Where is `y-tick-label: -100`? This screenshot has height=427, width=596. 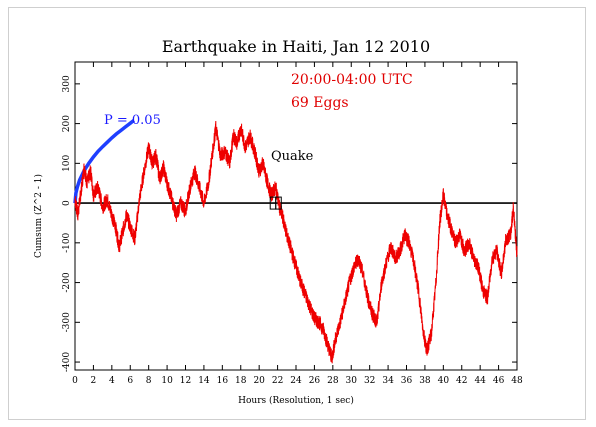
y-tick-label: -100 is located at coordinates (67, 242).